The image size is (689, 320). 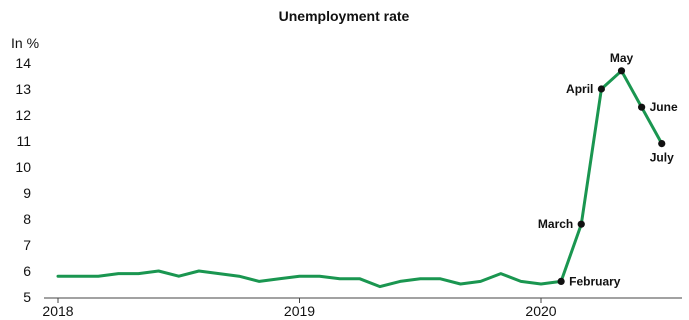 I want to click on y-axis: 5 6 7 8 9 10 11 12 13 14, so click(x=23, y=180).